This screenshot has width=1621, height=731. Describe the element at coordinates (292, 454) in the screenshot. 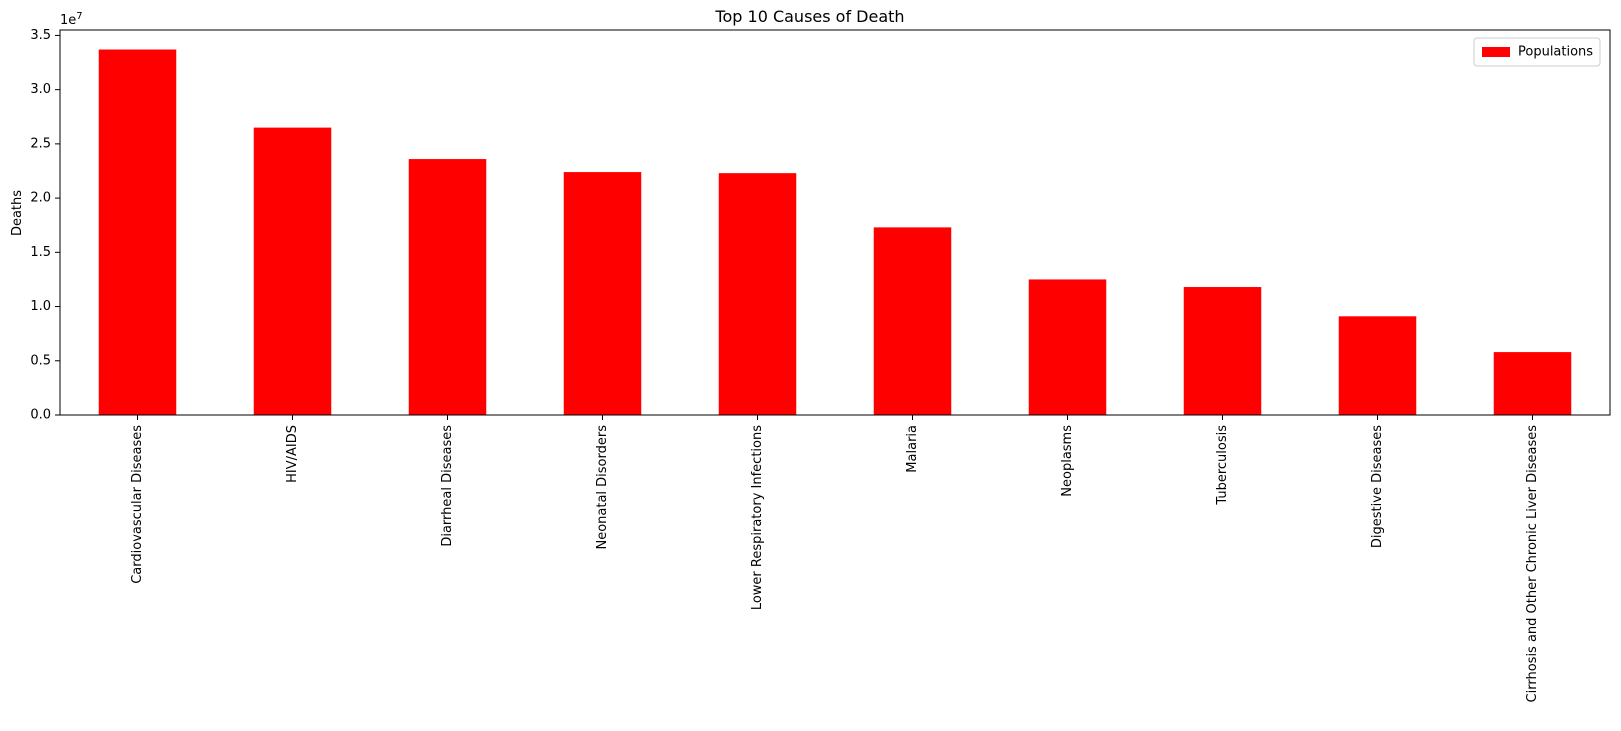

I see `x-tick-label: HIV/AIDS` at that location.